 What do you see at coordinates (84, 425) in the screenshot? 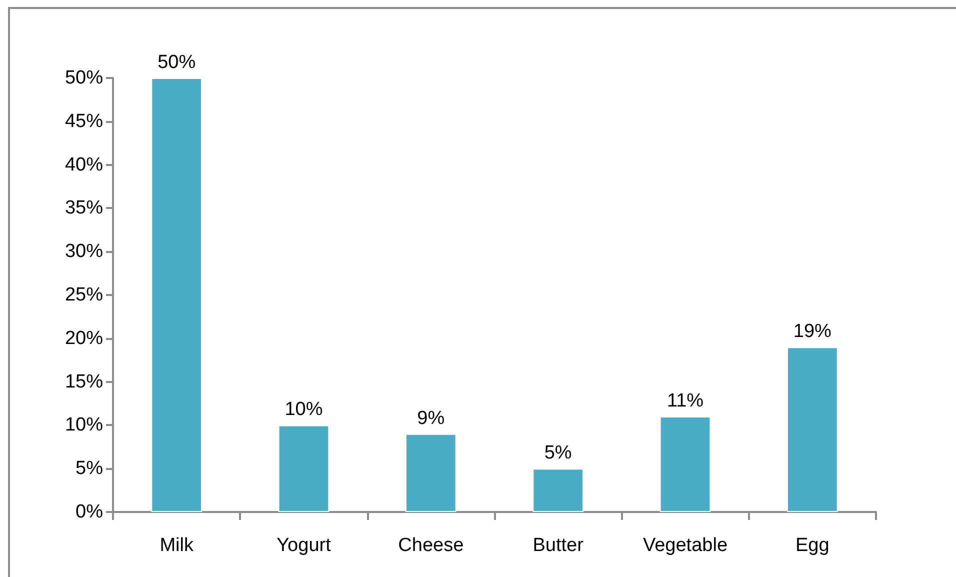
I see `y-tick-label: 10%` at bounding box center [84, 425].